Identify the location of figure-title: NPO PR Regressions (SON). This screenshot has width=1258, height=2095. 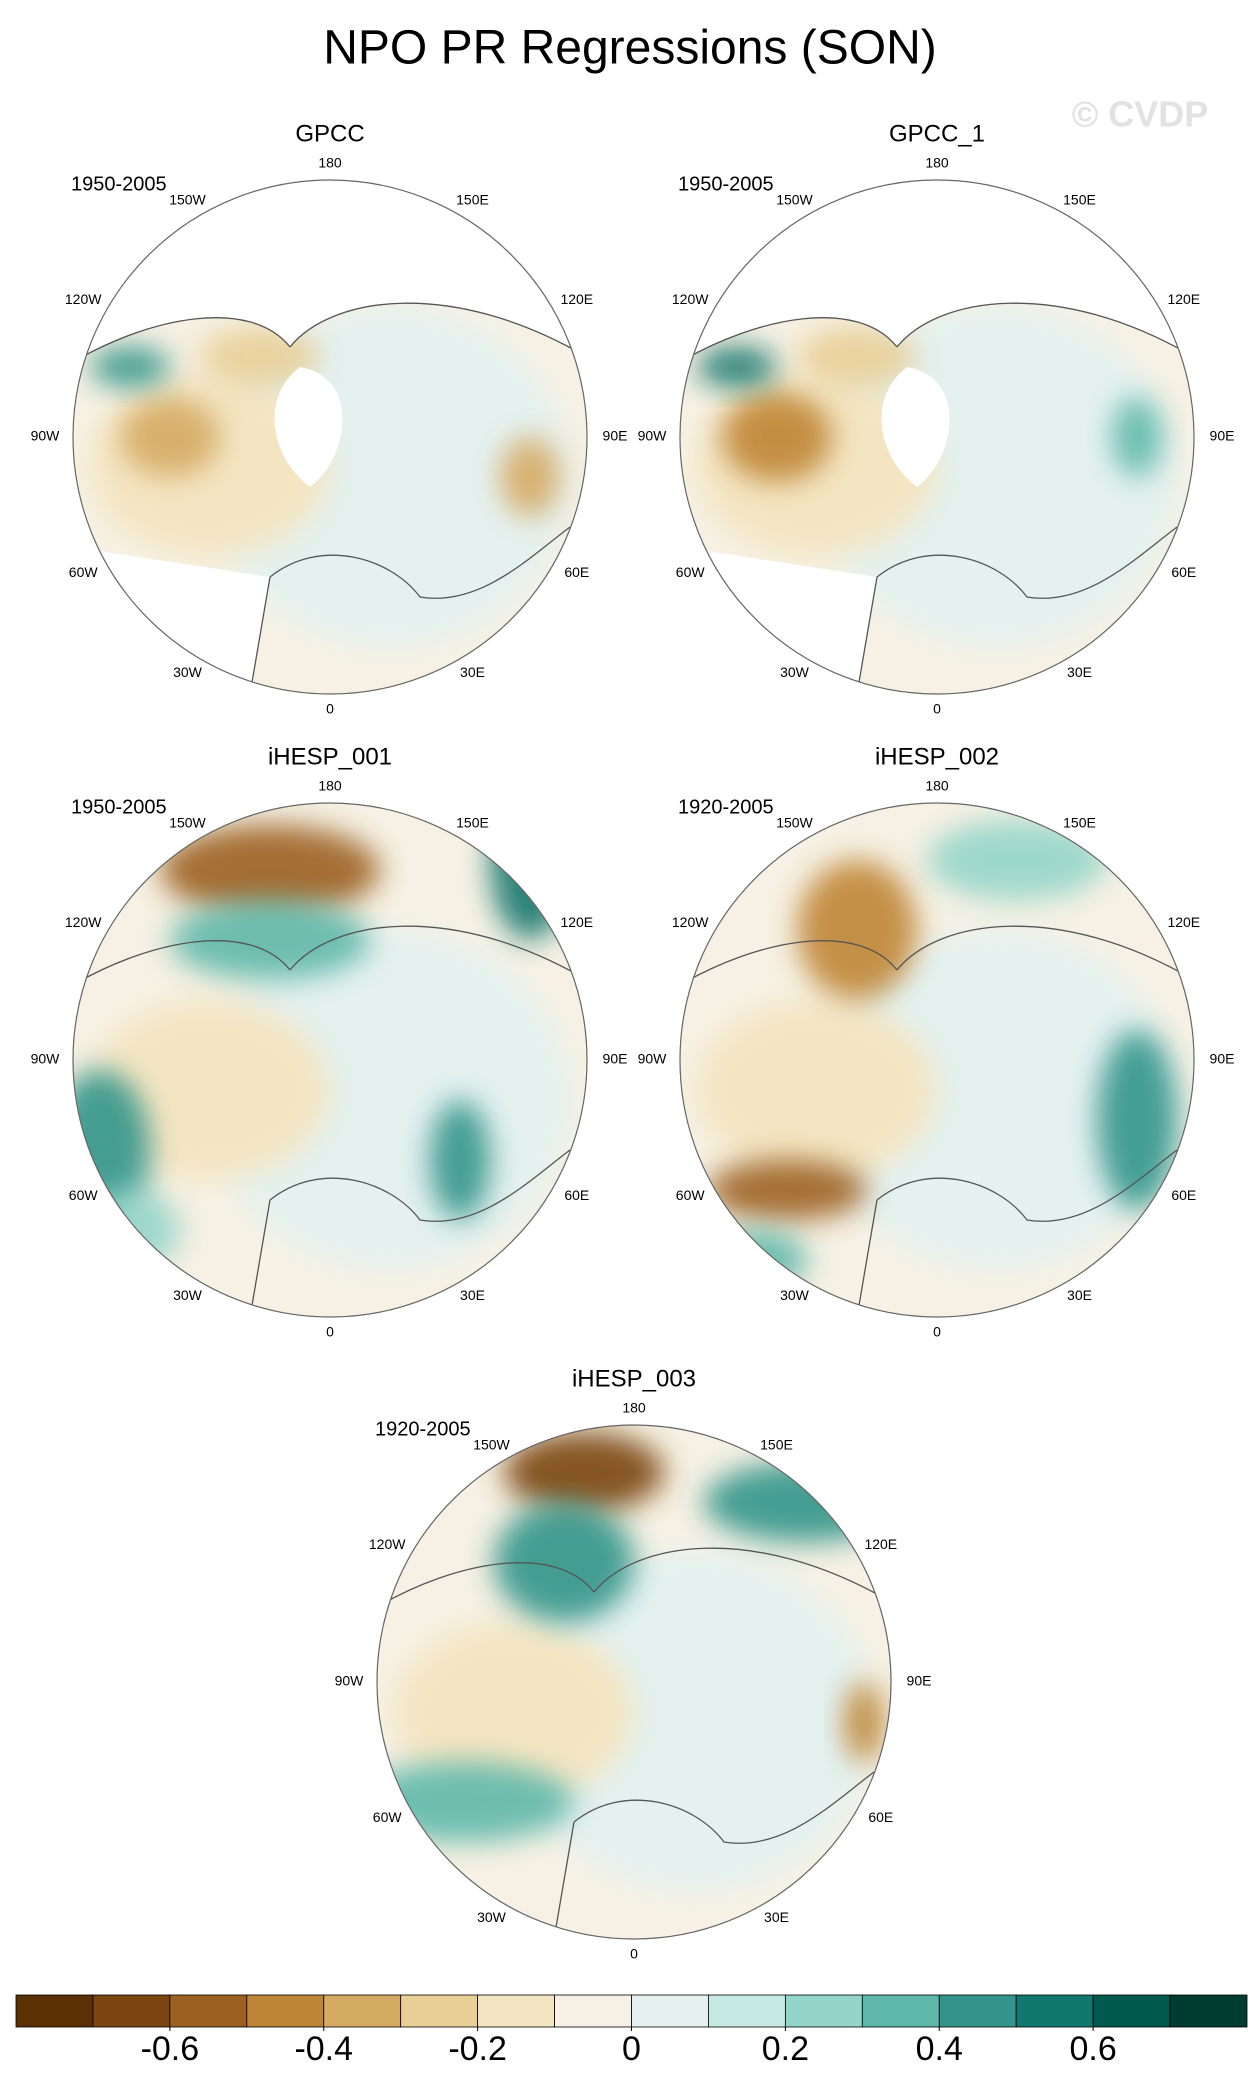
(629, 48).